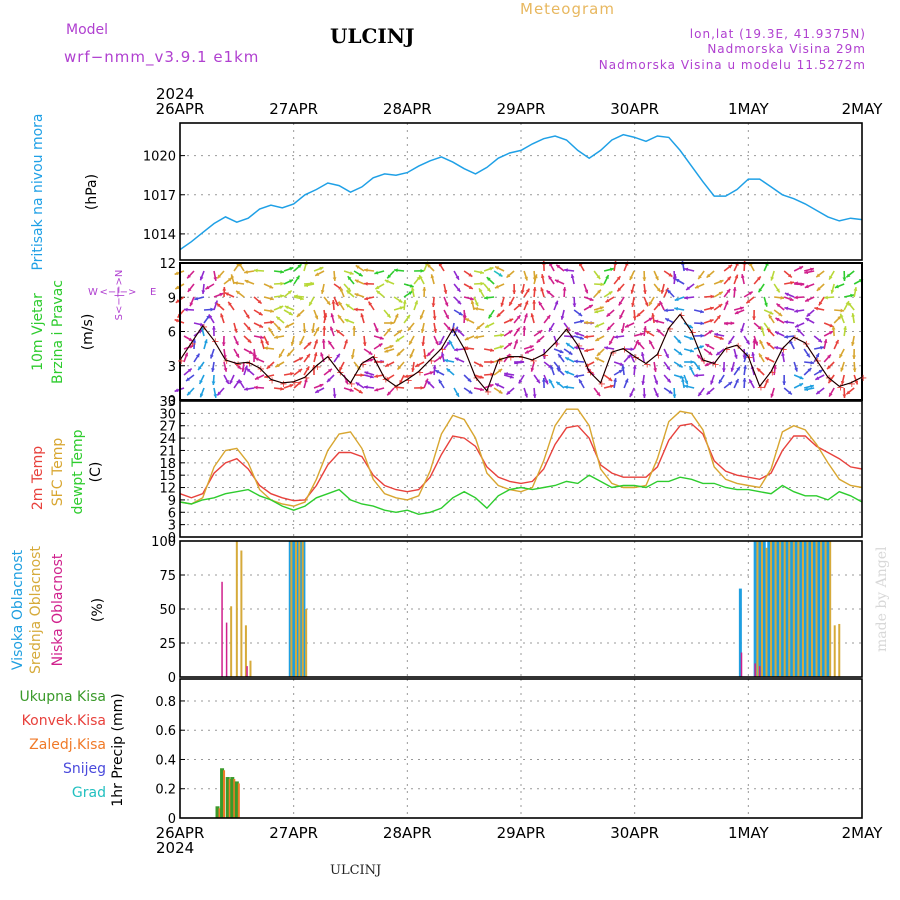  I want to click on ylabel-temp-sfc: SFC Temp, so click(58, 472).